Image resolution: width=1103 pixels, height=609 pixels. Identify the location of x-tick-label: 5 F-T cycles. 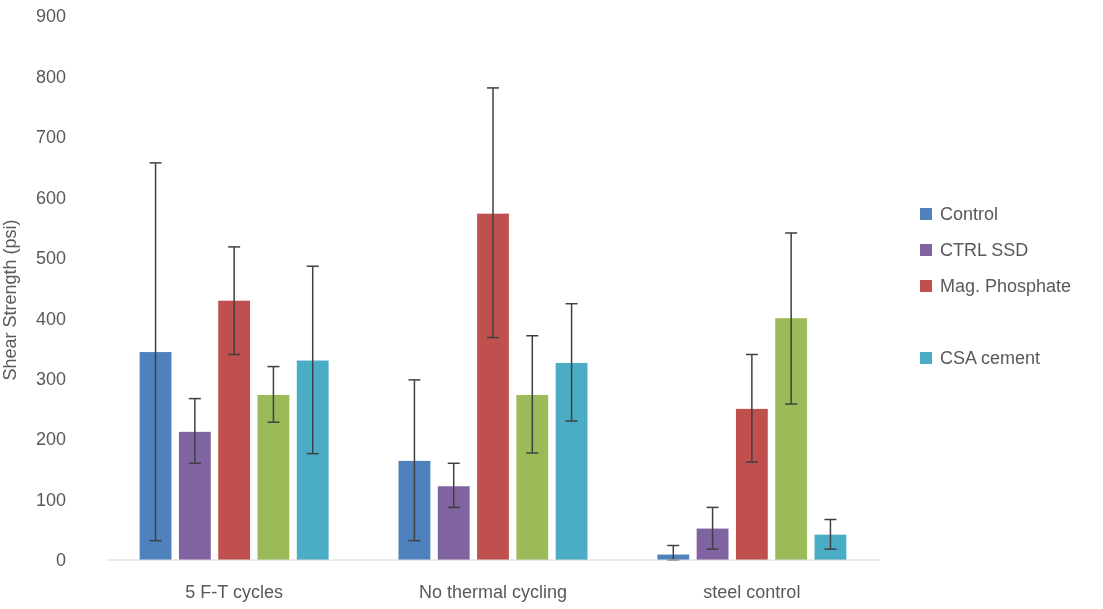
(234, 592).